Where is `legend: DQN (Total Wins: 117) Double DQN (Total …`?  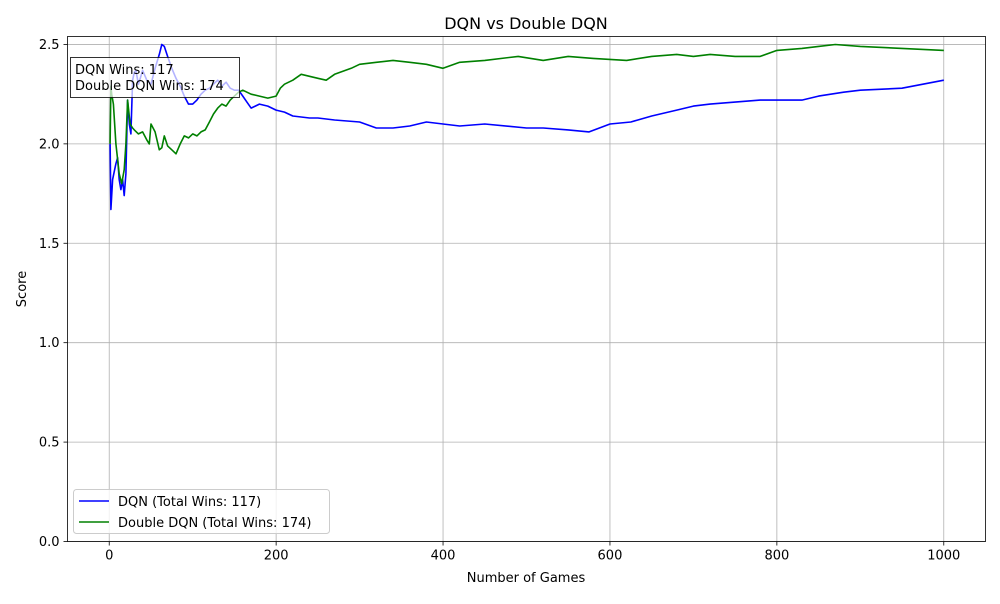
legend: DQN (Total Wins: 117) Double DQN (Total … is located at coordinates (201, 511).